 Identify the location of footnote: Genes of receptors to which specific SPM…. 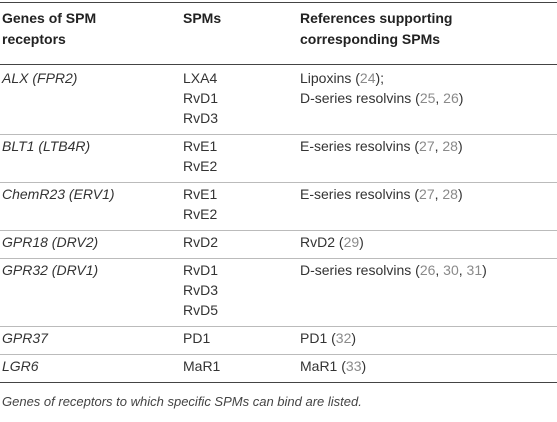
(182, 401).